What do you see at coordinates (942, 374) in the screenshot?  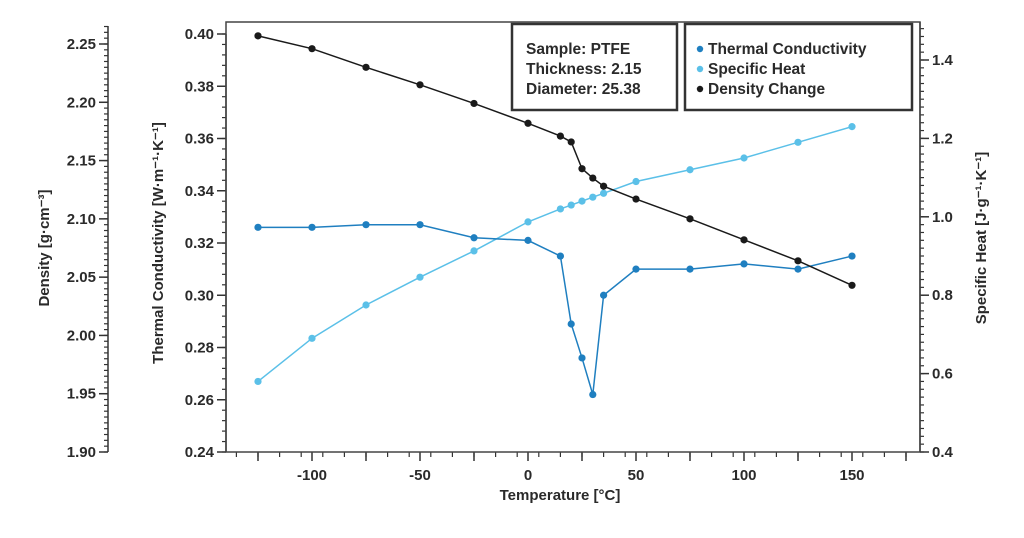 I see `specific_heat-tick-label: 0.6` at bounding box center [942, 374].